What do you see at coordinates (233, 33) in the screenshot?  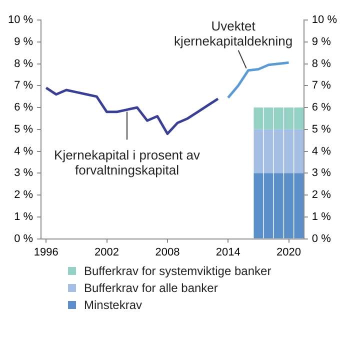 I see `annotation: Uvektet kjernekapitaldekning` at bounding box center [233, 33].